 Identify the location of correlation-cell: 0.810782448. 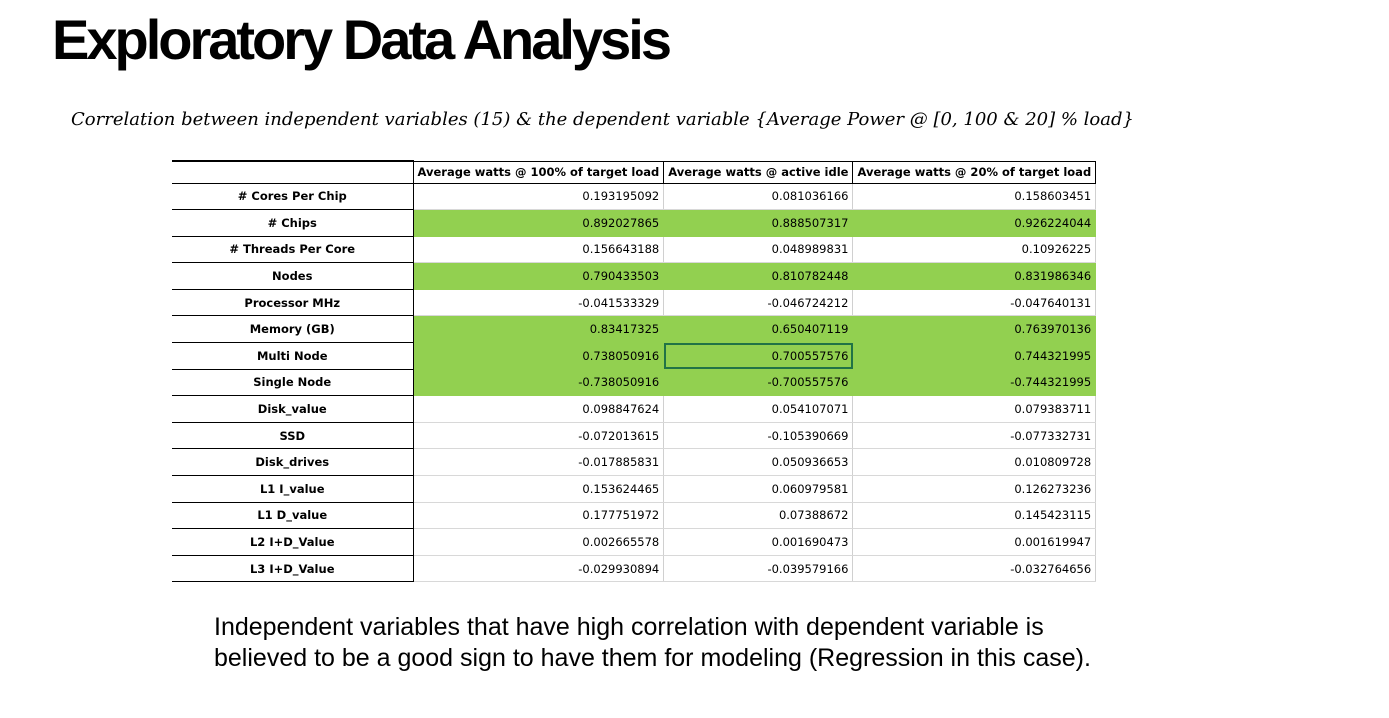
(758, 276).